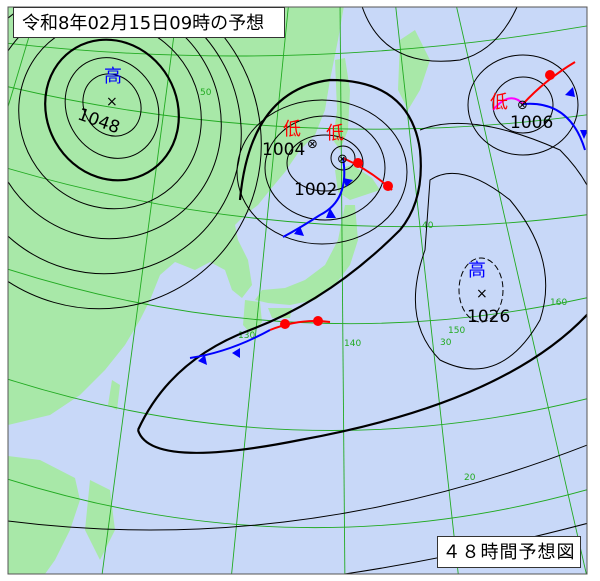 The width and height of the screenshot is (600, 581). Describe the element at coordinates (300, 325) in the screenshot. I see `stationary-front-warm` at that location.